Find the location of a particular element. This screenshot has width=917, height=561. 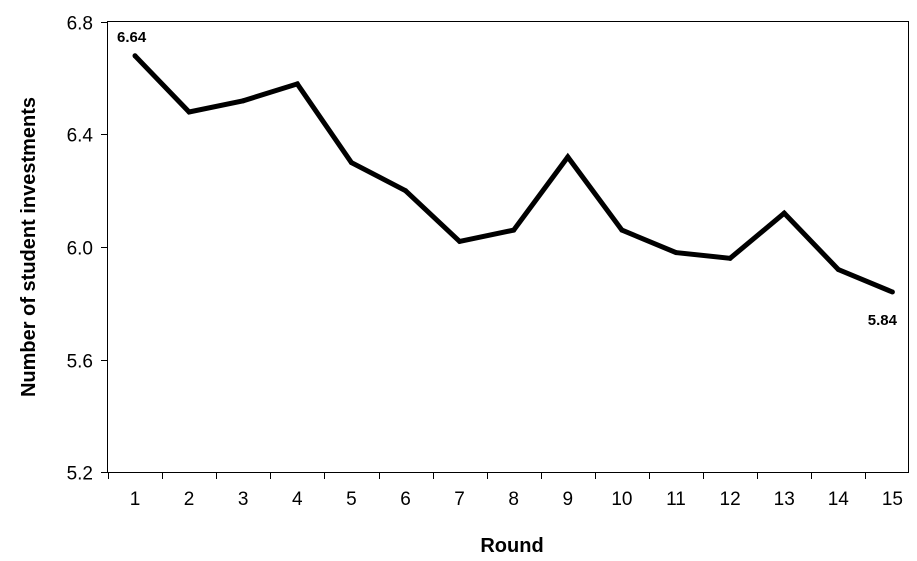

x-tick-label: 2 is located at coordinates (189, 499).